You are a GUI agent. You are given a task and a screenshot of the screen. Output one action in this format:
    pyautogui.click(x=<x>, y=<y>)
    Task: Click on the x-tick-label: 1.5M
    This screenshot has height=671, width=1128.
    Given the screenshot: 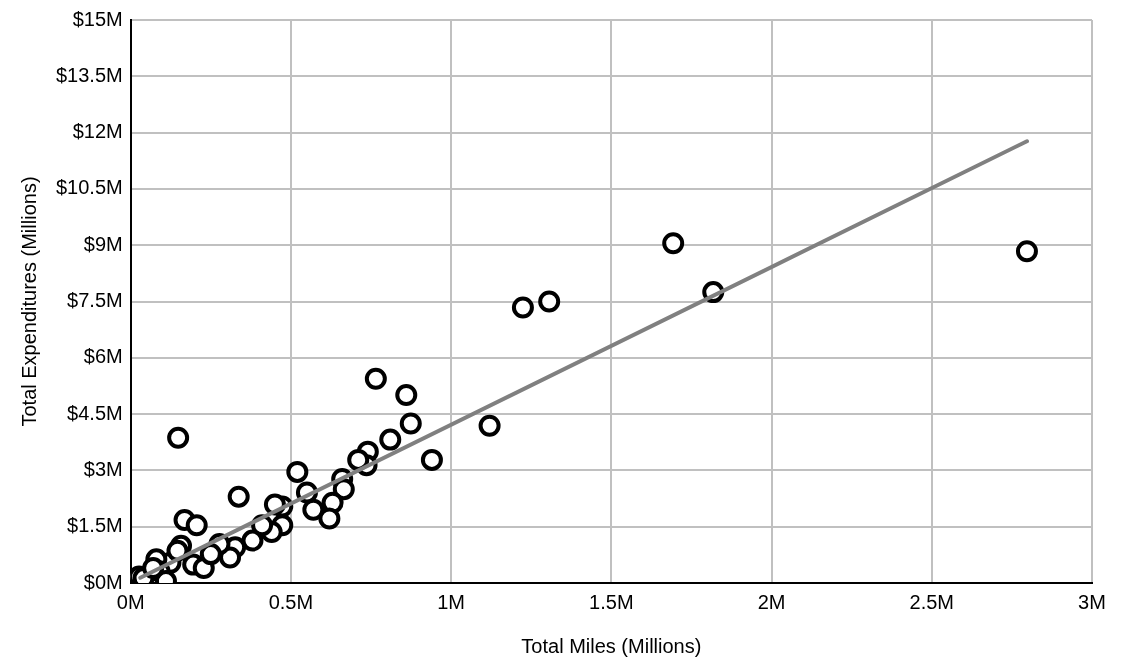 What is the action you would take?
    pyautogui.click(x=611, y=601)
    